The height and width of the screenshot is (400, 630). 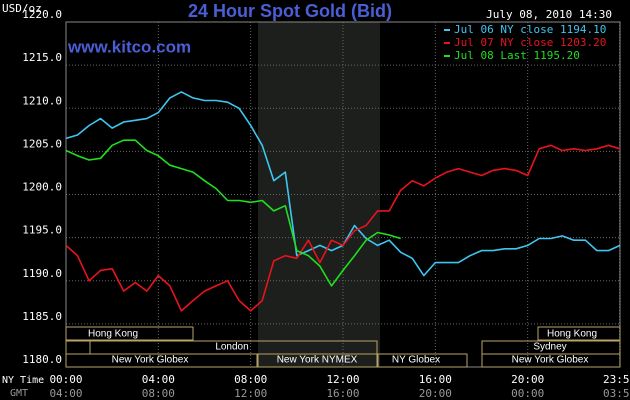 What do you see at coordinates (290, 11) in the screenshot?
I see `chart-title: 24 Hour Spot Gold (Bid)` at bounding box center [290, 11].